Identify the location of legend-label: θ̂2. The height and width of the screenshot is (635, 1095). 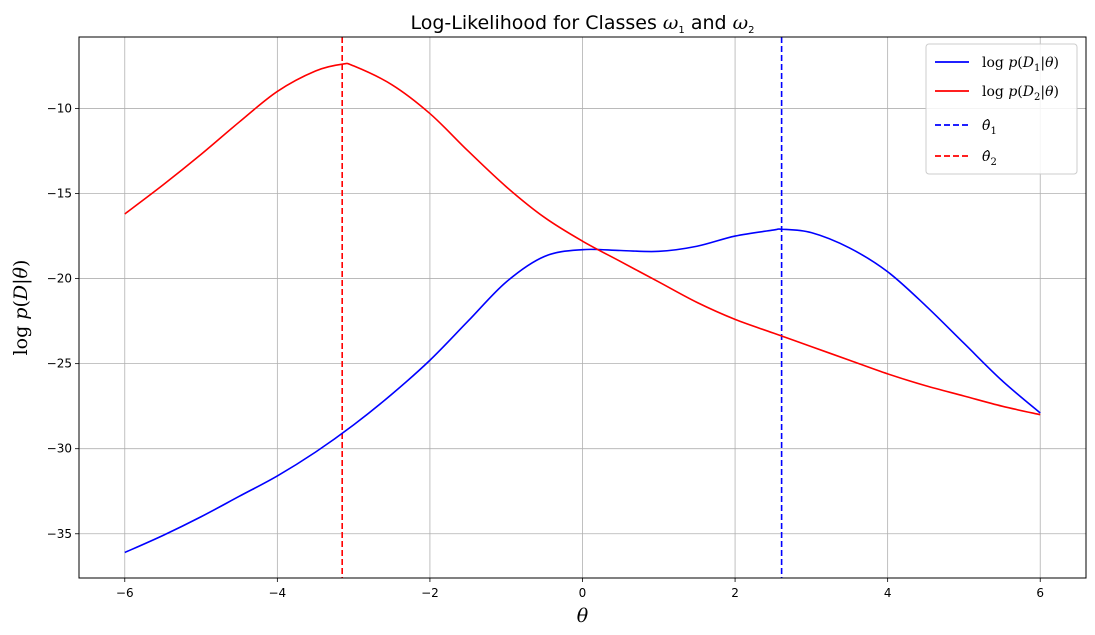
(989, 158).